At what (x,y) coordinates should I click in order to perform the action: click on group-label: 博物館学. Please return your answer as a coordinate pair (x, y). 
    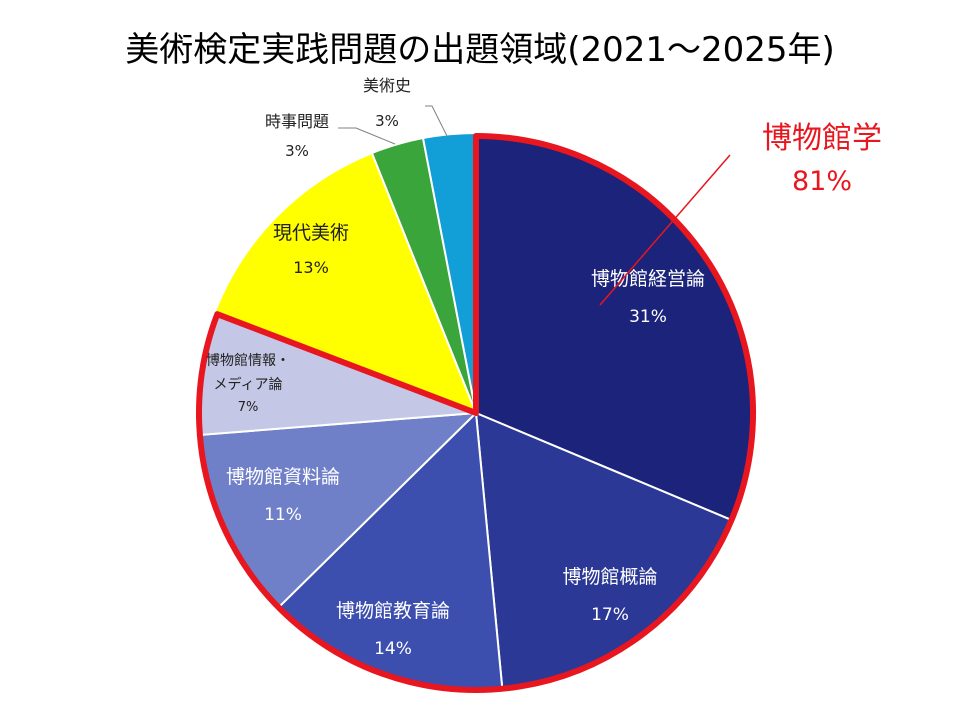
    Looking at the image, I should click on (822, 138).